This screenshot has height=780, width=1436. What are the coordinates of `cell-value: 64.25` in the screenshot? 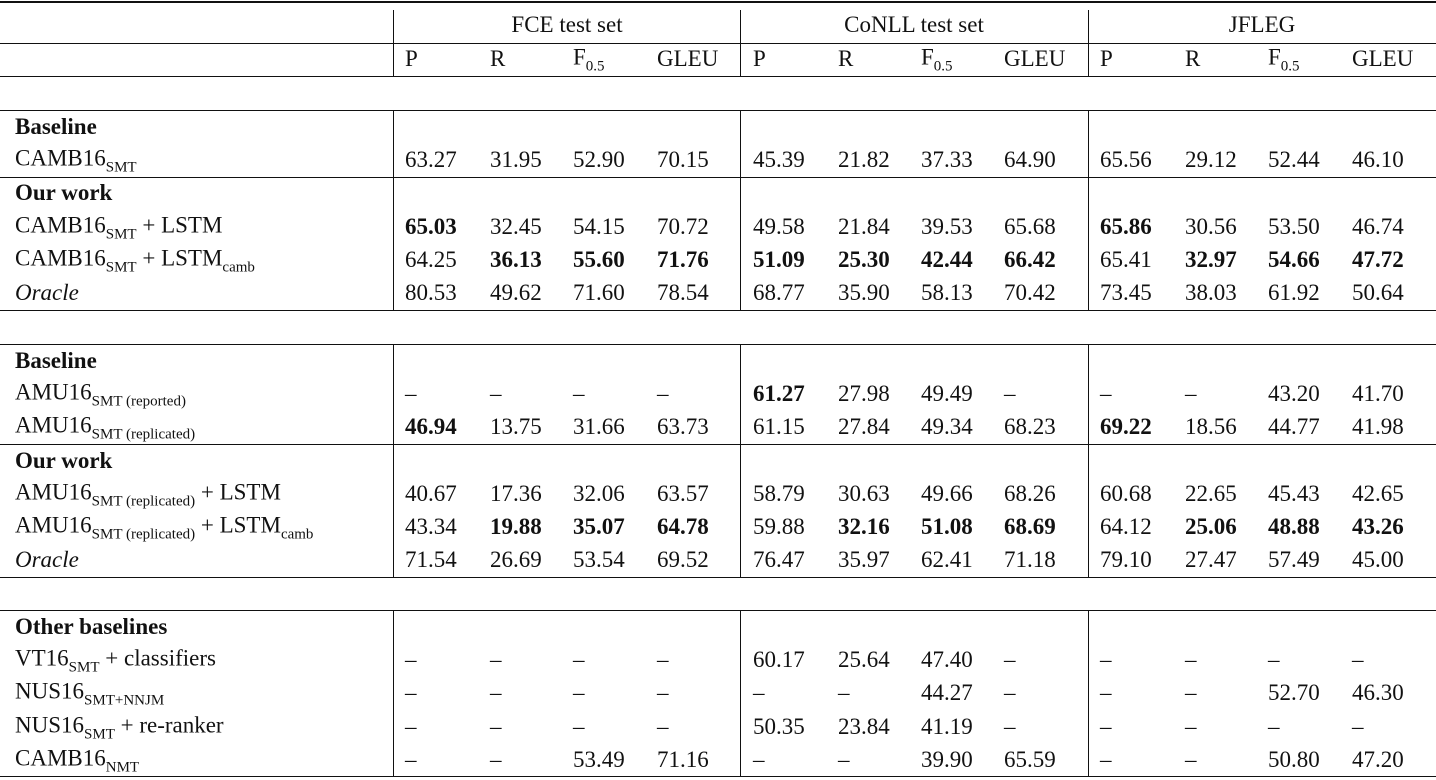 It's located at (431, 259).